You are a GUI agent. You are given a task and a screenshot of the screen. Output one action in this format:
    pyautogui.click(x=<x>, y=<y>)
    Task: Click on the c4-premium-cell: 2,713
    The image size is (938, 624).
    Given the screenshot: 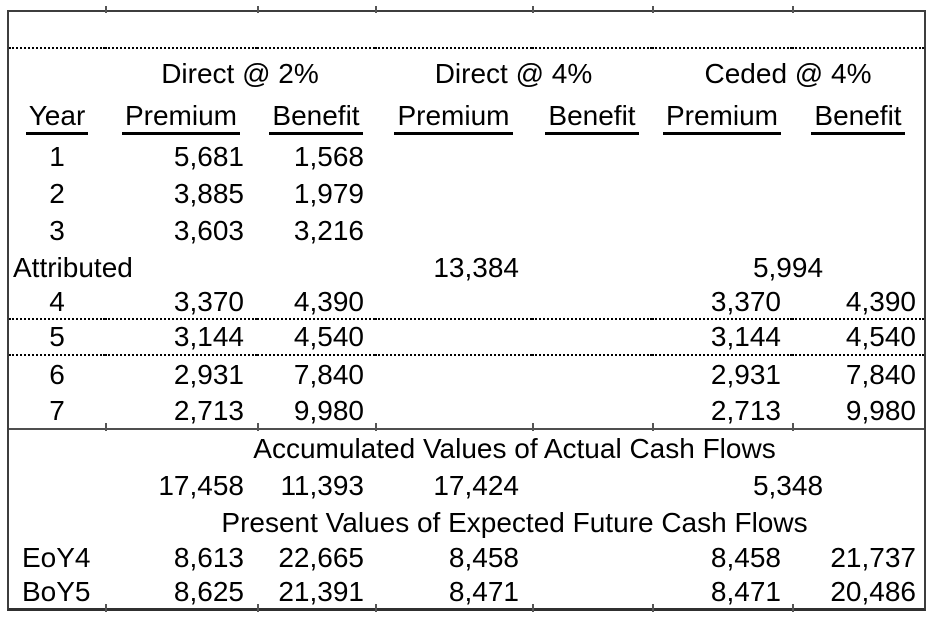 What is the action you would take?
    pyautogui.click(x=722, y=411)
    